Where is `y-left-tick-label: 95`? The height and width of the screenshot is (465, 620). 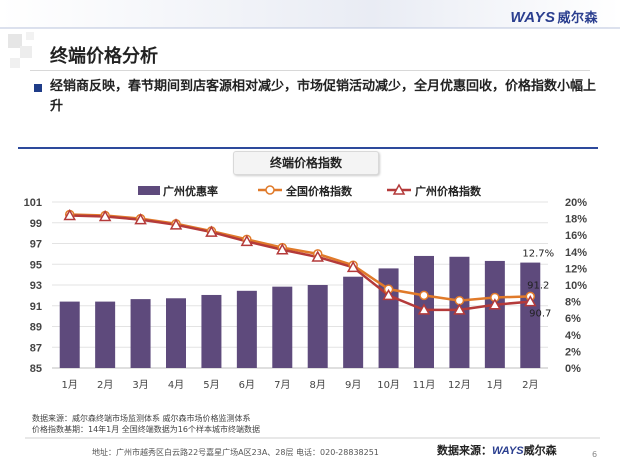
y-left-tick-label: 95 is located at coordinates (36, 265).